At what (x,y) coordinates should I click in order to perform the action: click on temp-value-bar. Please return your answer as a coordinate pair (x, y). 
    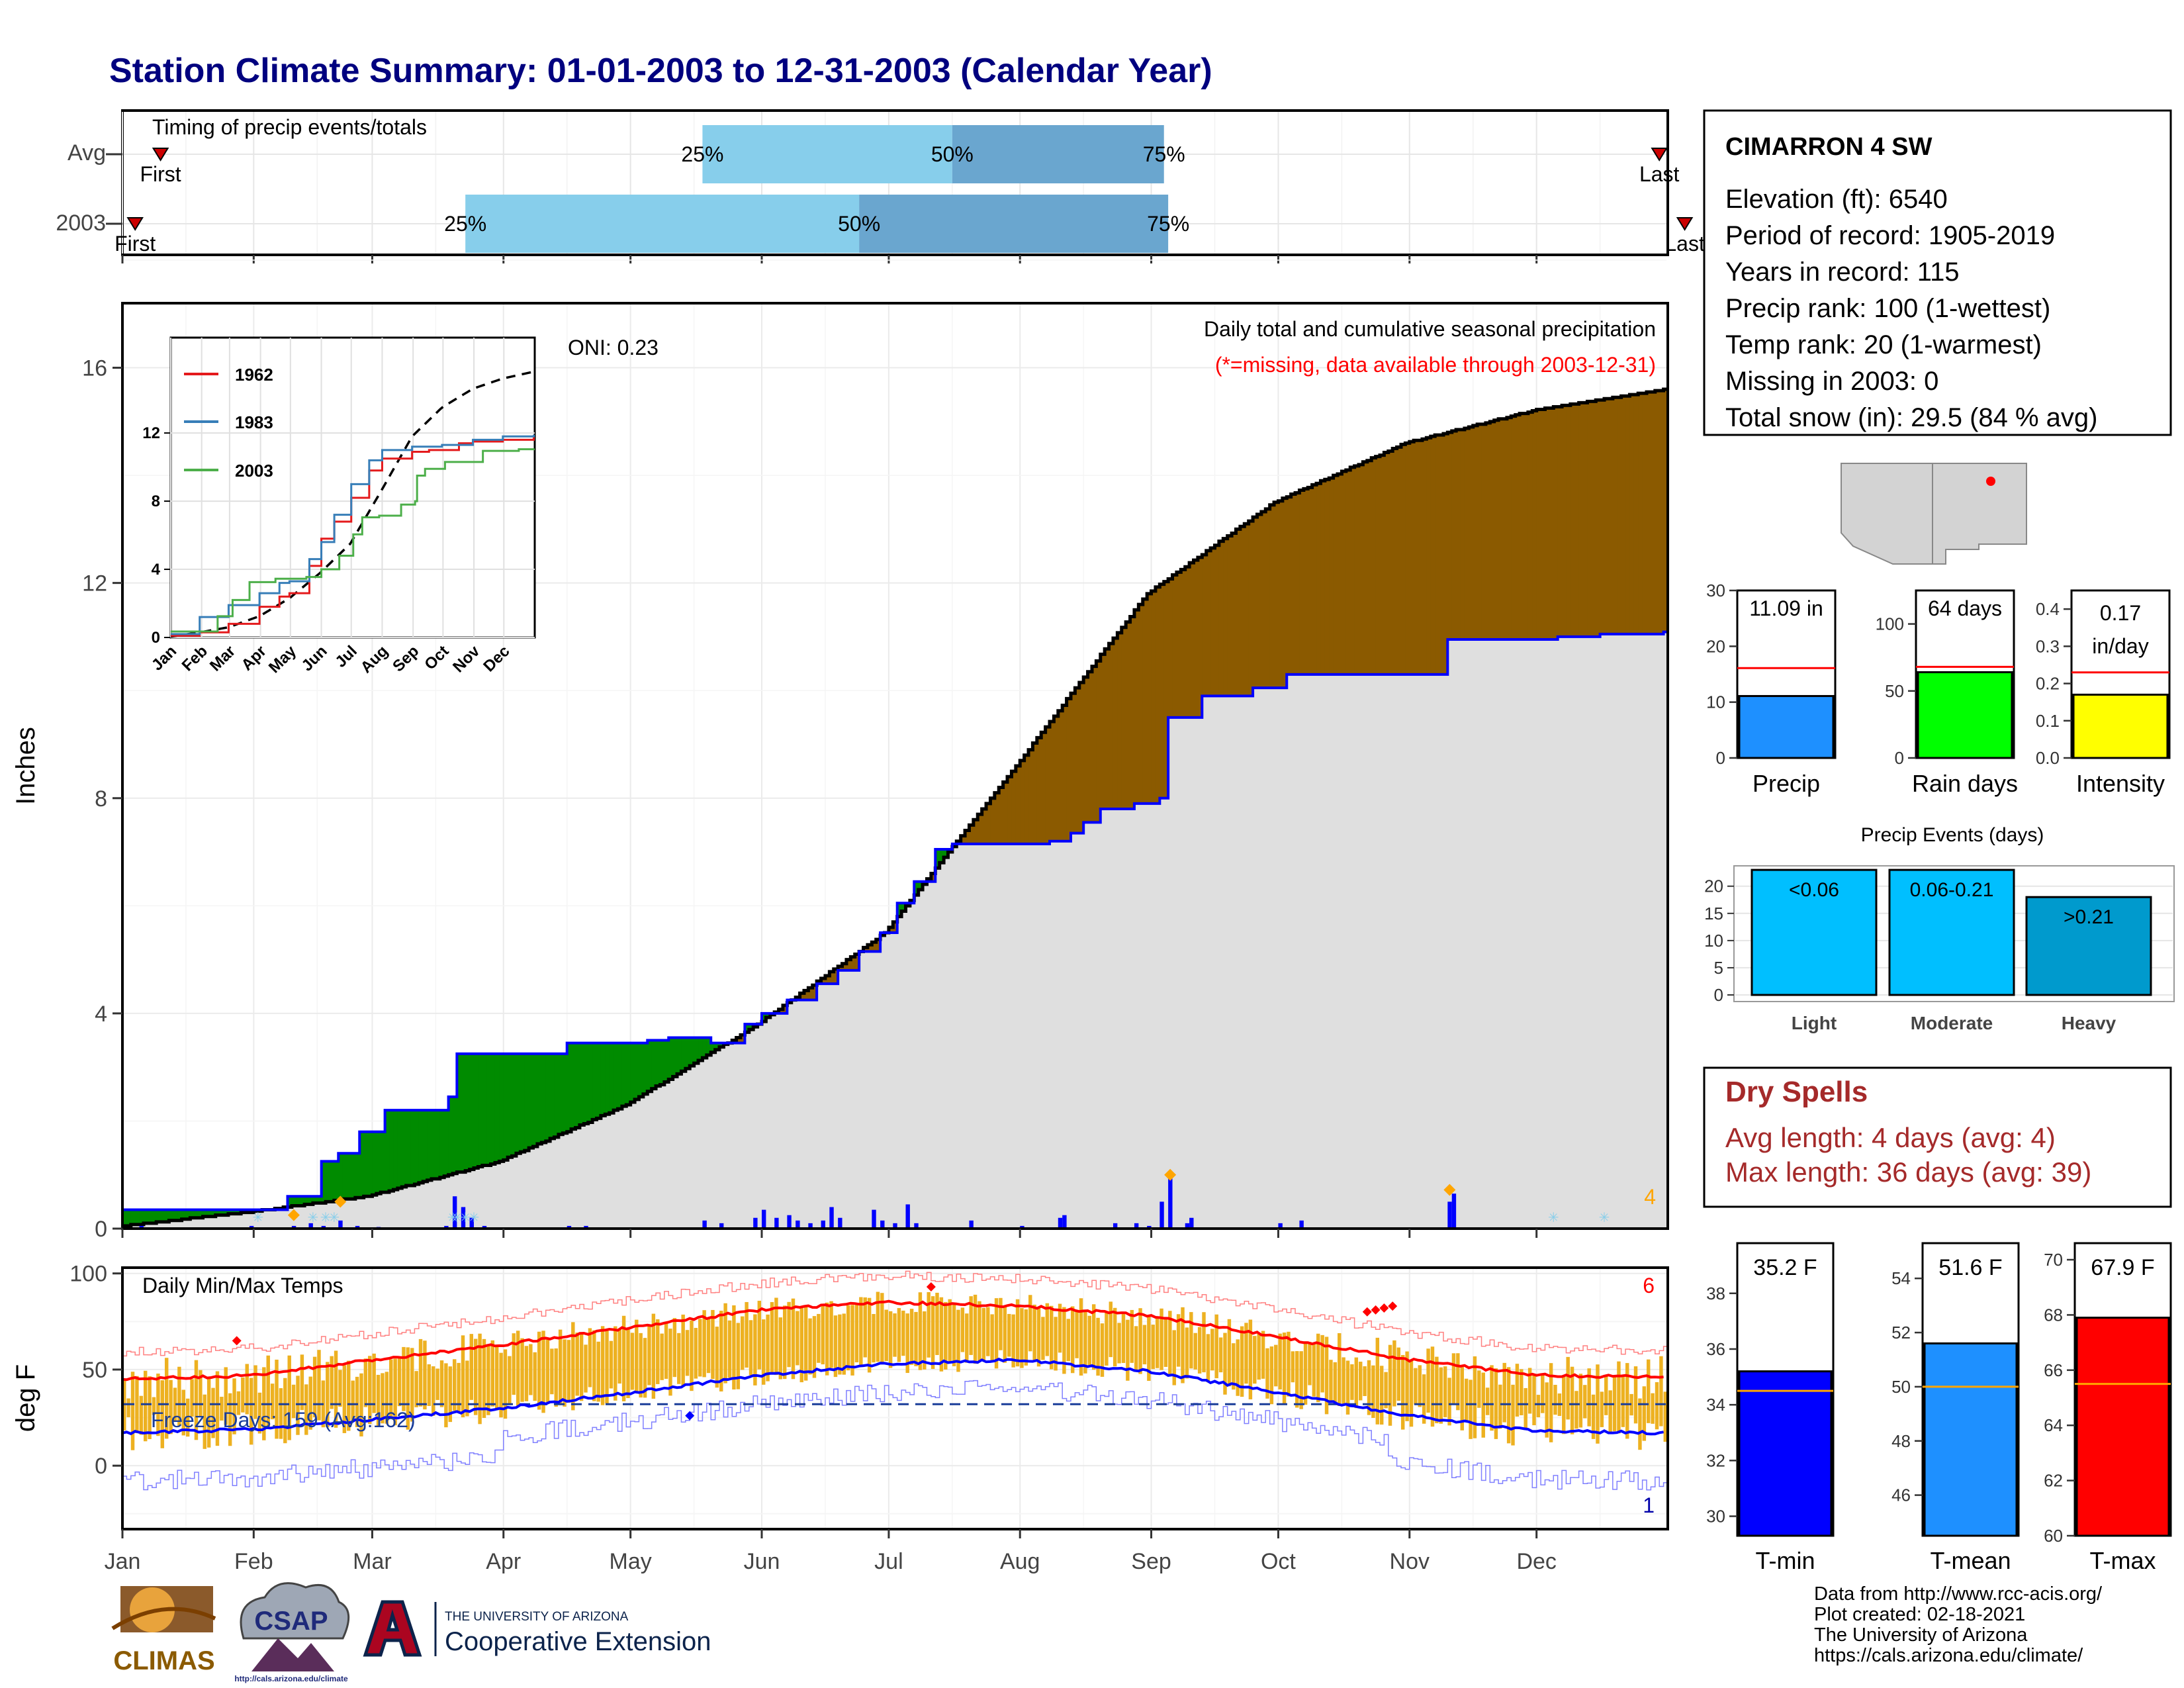
    Looking at the image, I should click on (2122, 1427).